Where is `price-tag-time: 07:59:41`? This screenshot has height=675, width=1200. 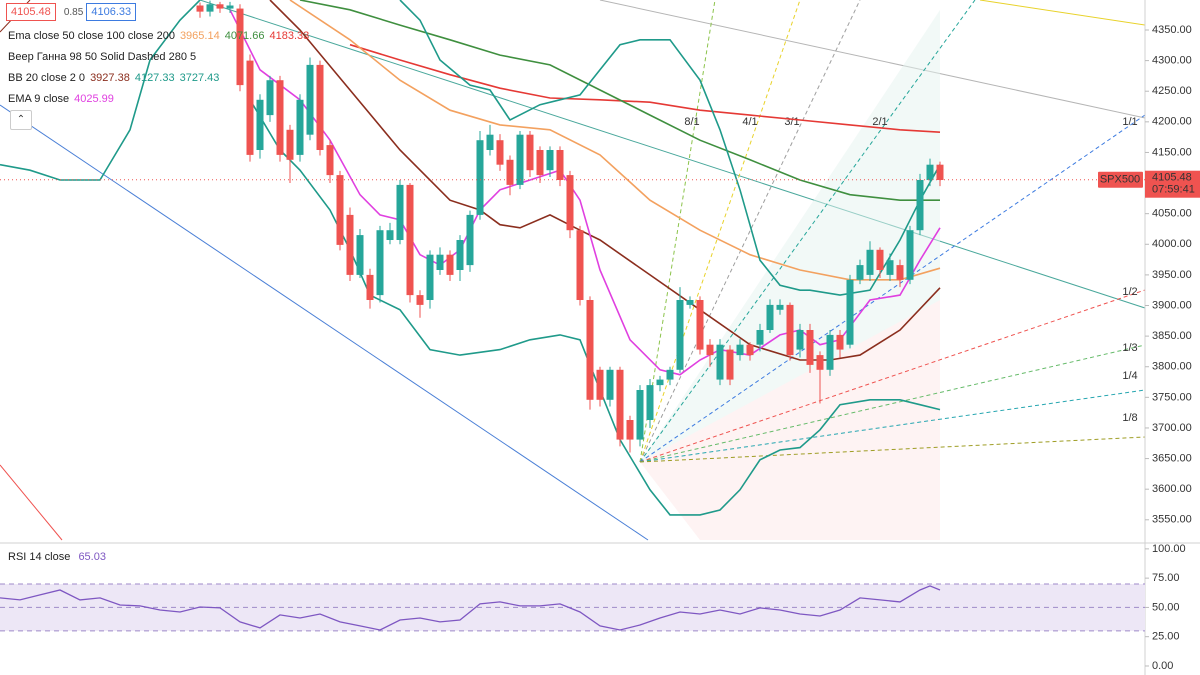 price-tag-time: 07:59:41 is located at coordinates (1173, 190).